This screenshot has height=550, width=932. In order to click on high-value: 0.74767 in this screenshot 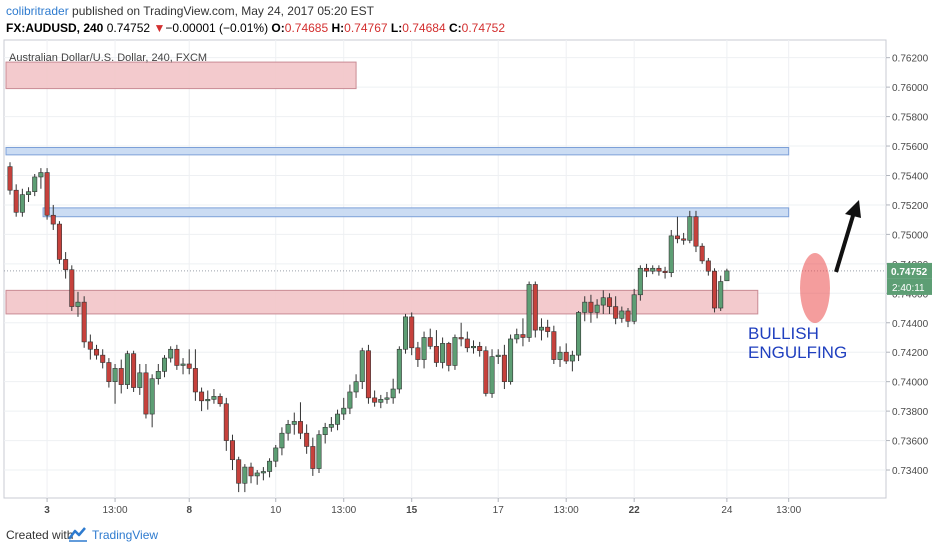, I will do `click(366, 28)`.